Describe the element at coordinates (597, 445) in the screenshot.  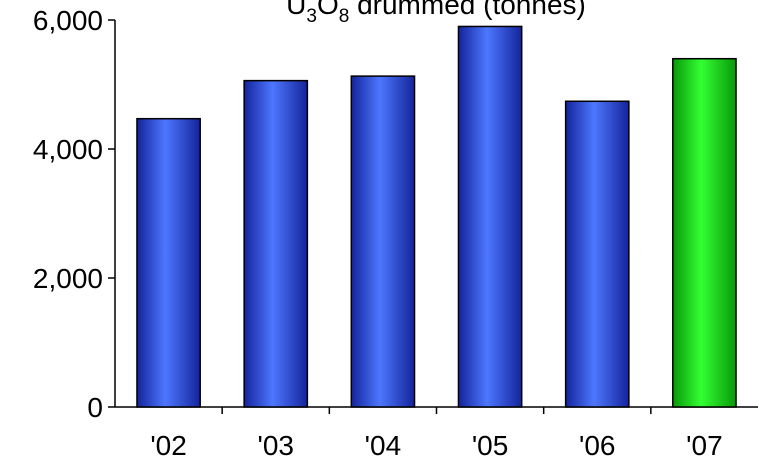
I see `x-tick-label: '06` at that location.